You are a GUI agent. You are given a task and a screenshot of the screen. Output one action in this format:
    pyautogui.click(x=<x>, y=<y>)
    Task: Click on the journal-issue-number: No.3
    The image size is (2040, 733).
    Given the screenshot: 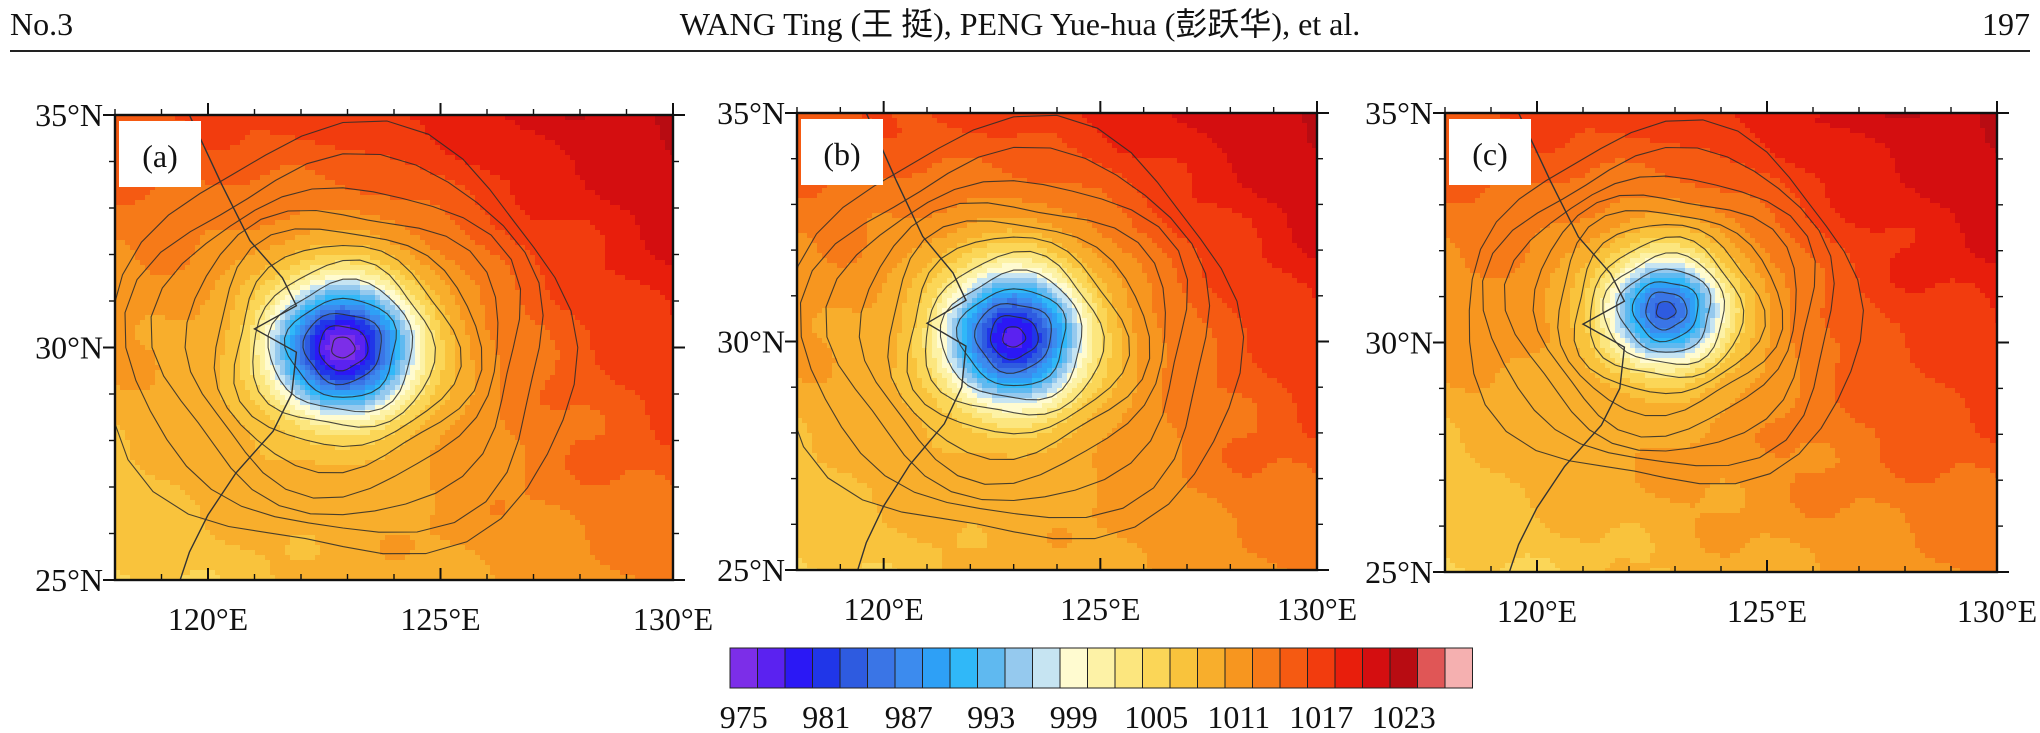 What is the action you would take?
    pyautogui.click(x=41, y=24)
    